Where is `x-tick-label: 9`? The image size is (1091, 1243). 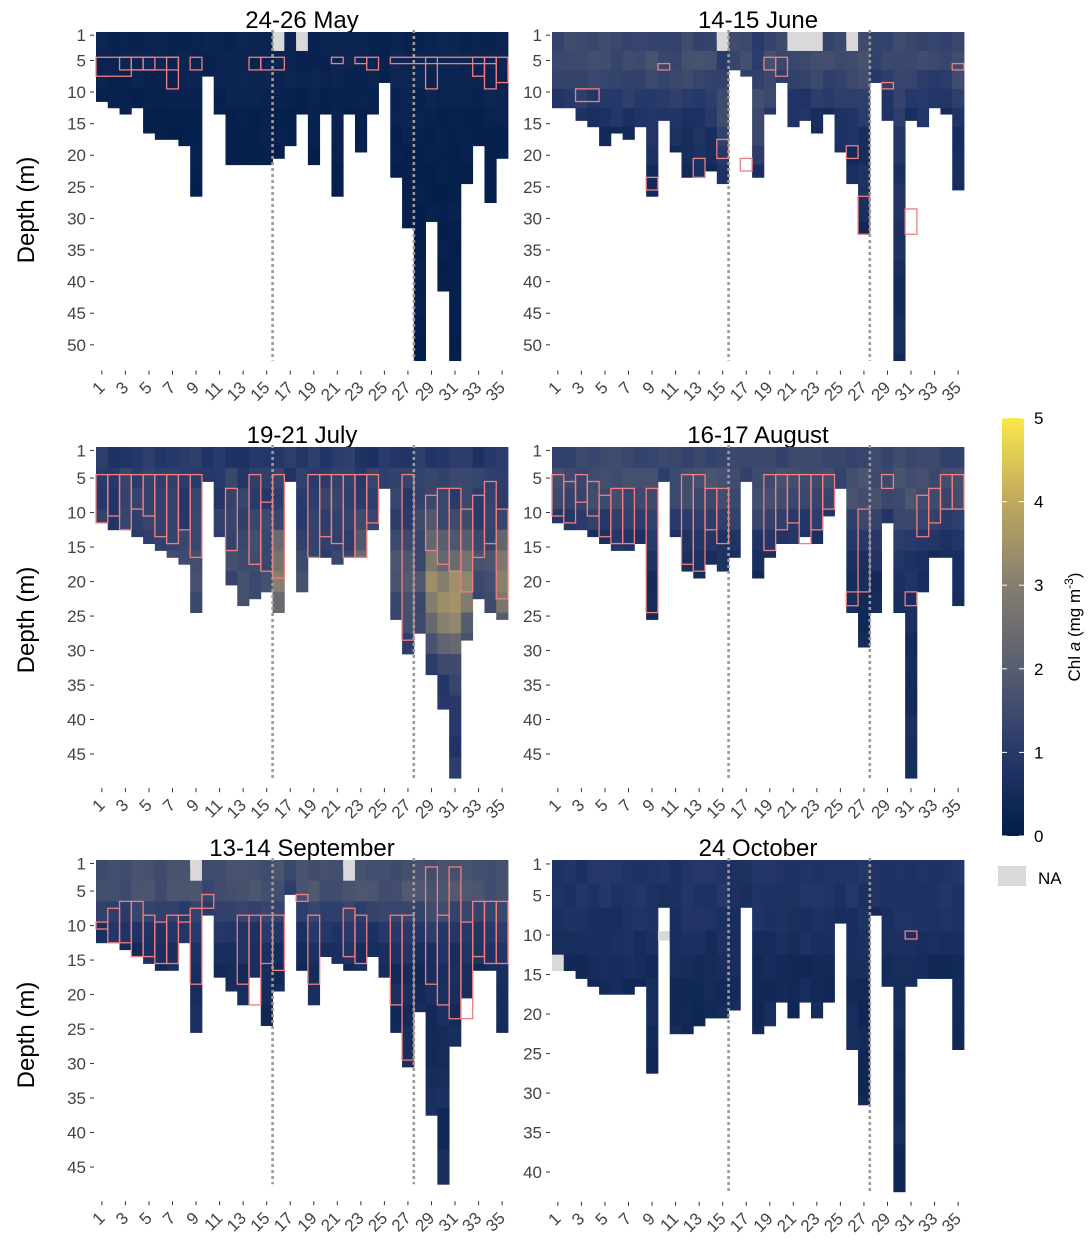 x-tick-label: 9 is located at coordinates (193, 806).